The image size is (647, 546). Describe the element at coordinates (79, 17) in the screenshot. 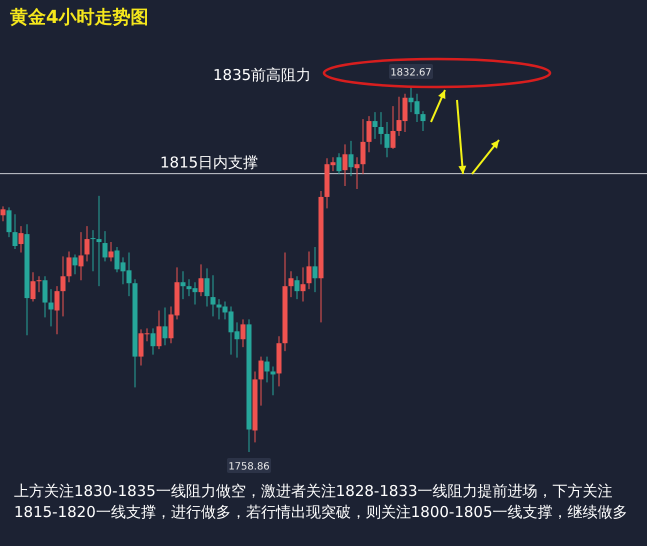

I see `title: 黄金4小时走势图` at that location.